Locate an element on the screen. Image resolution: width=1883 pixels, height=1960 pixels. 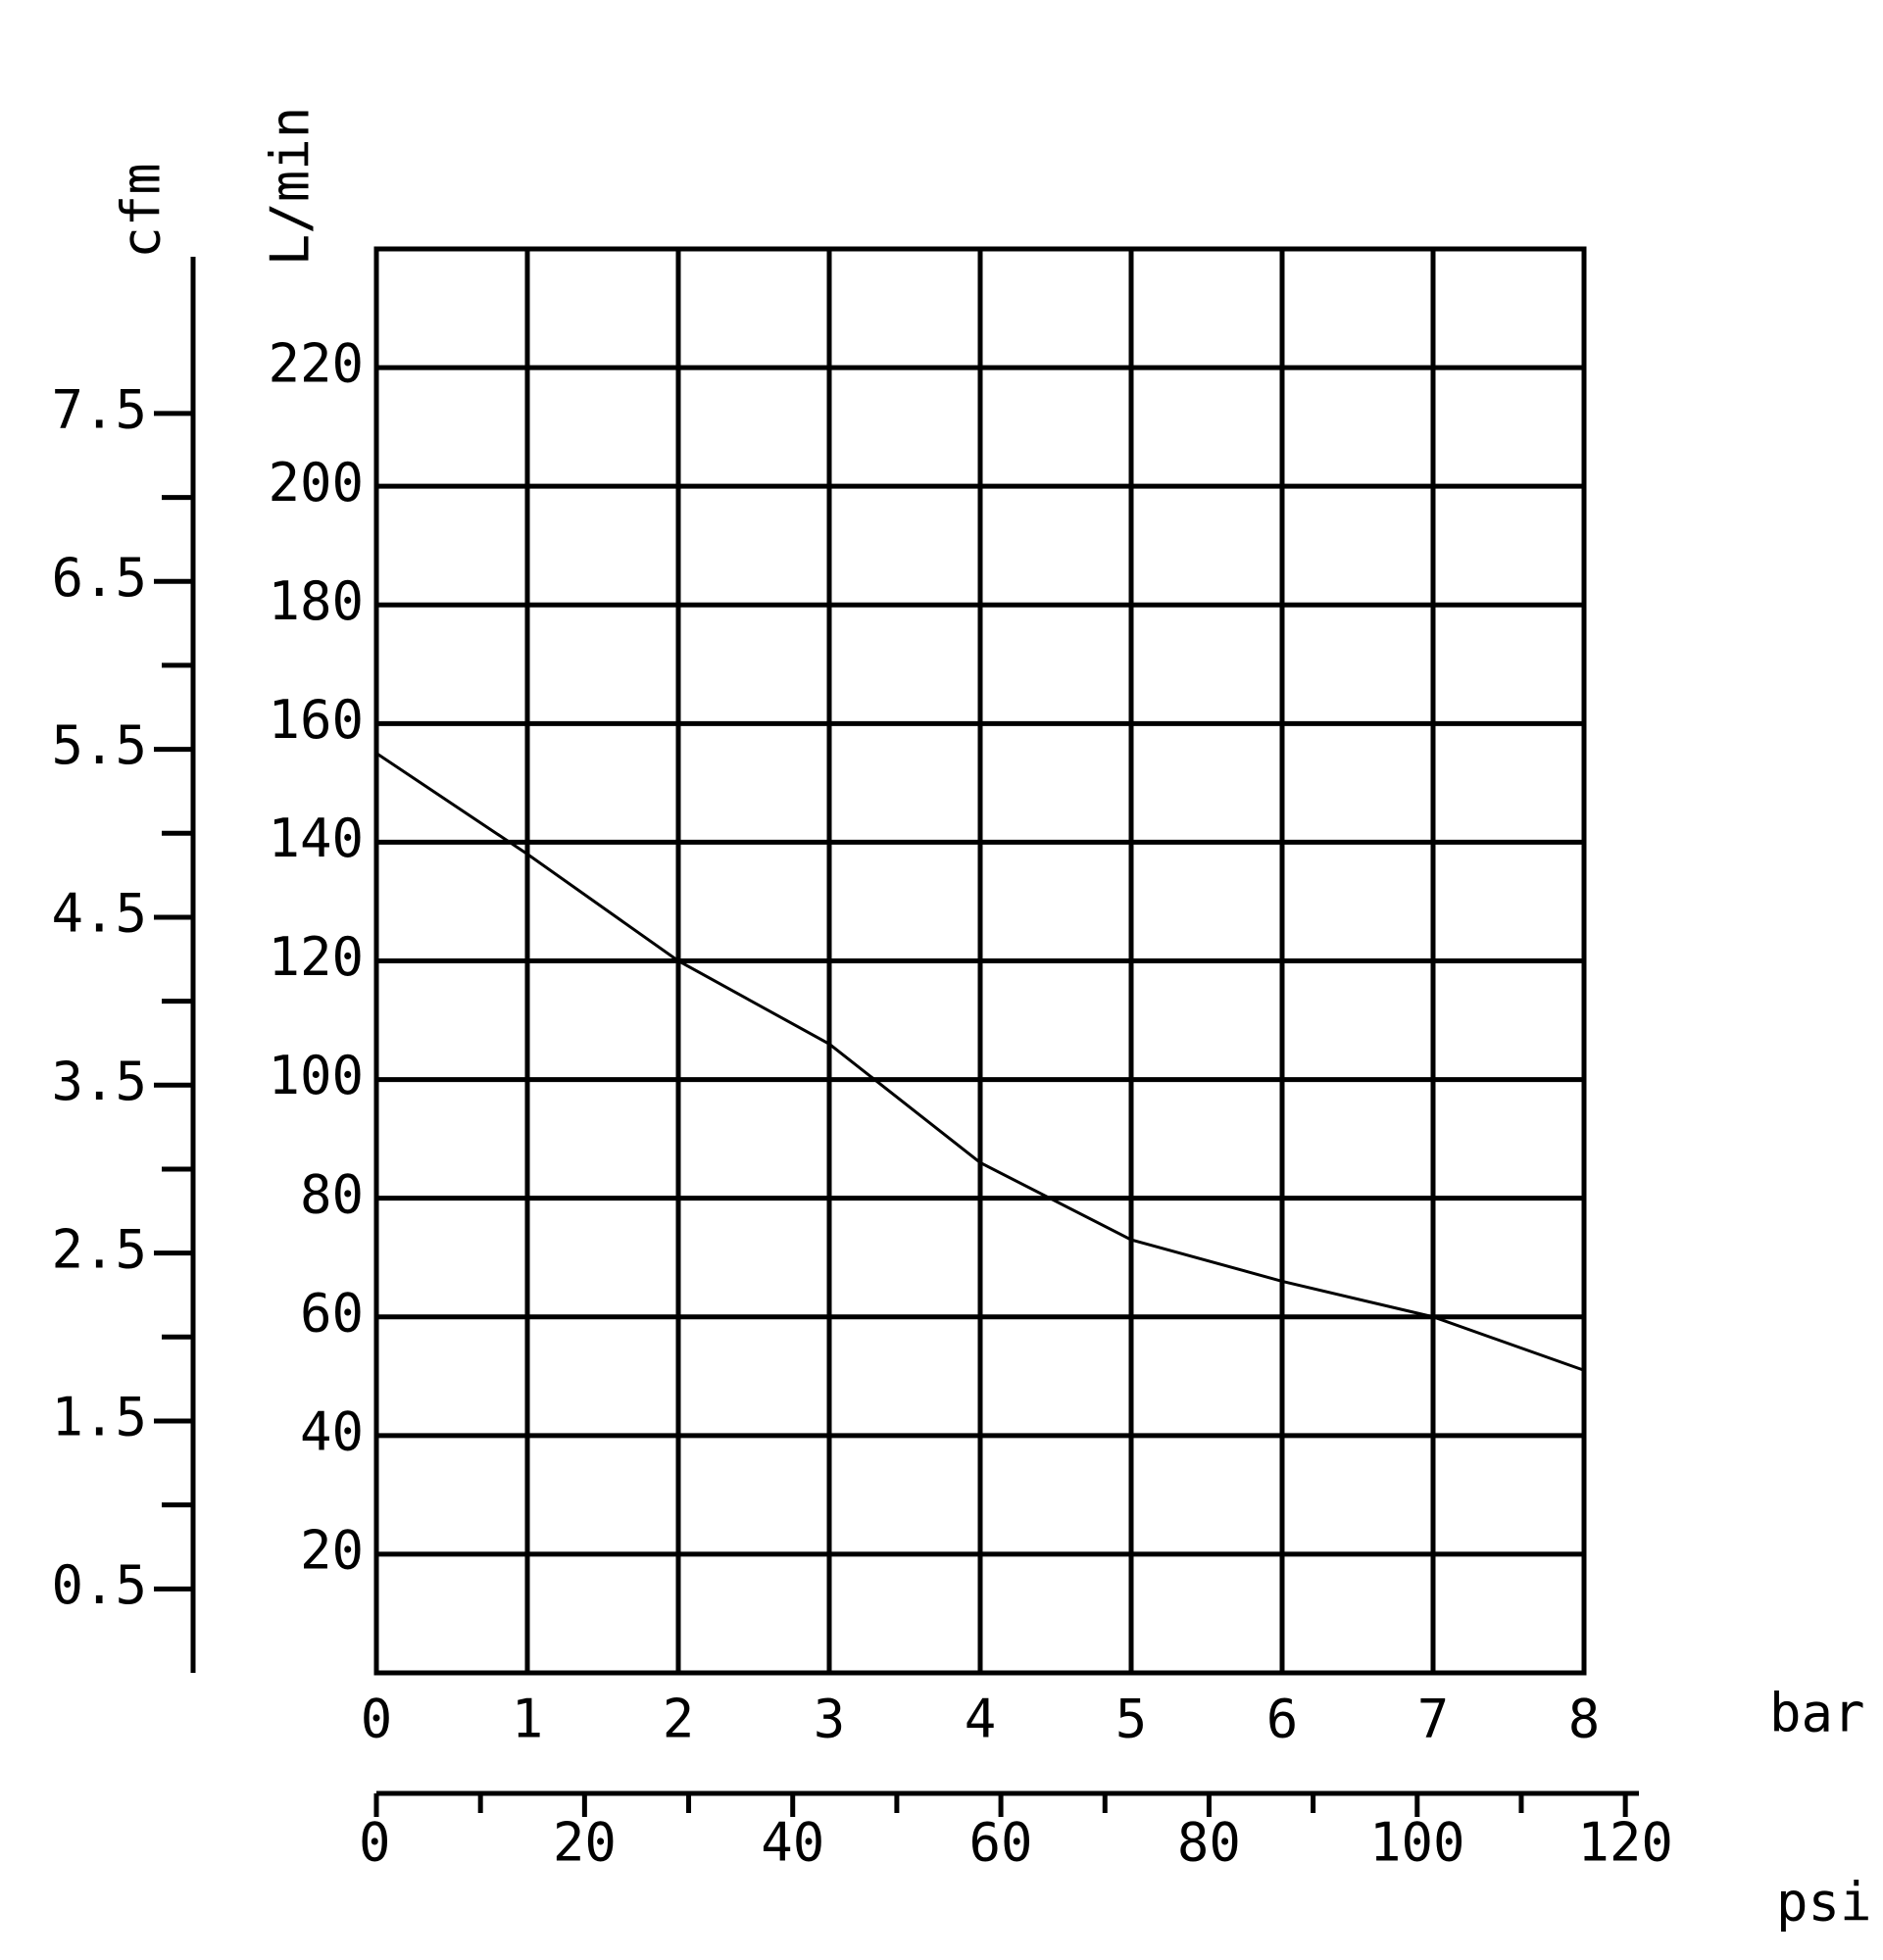
x2-tick-label: 20 is located at coordinates (585, 1843).